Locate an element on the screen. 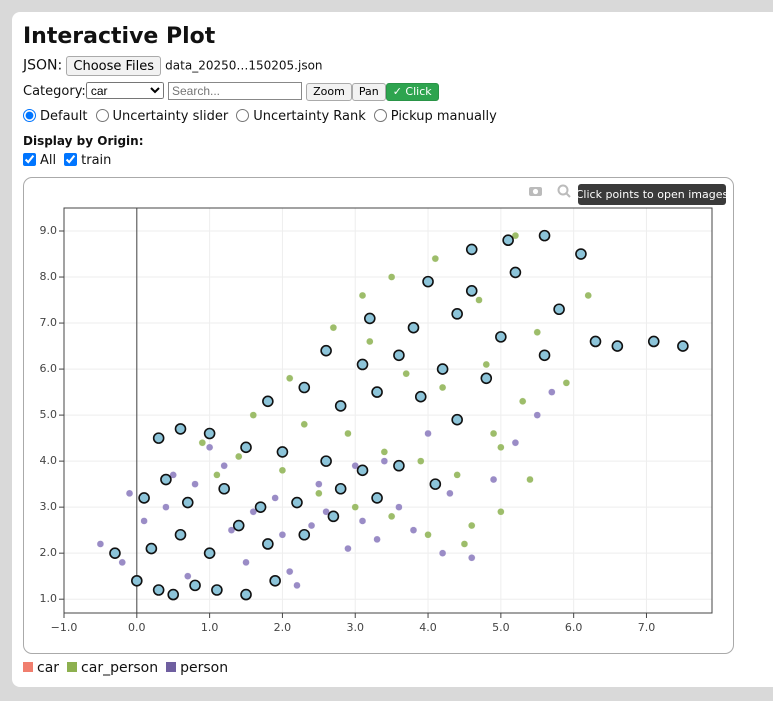 This screenshot has height=701, width=773. tool-button: Pan is located at coordinates (368, 91).